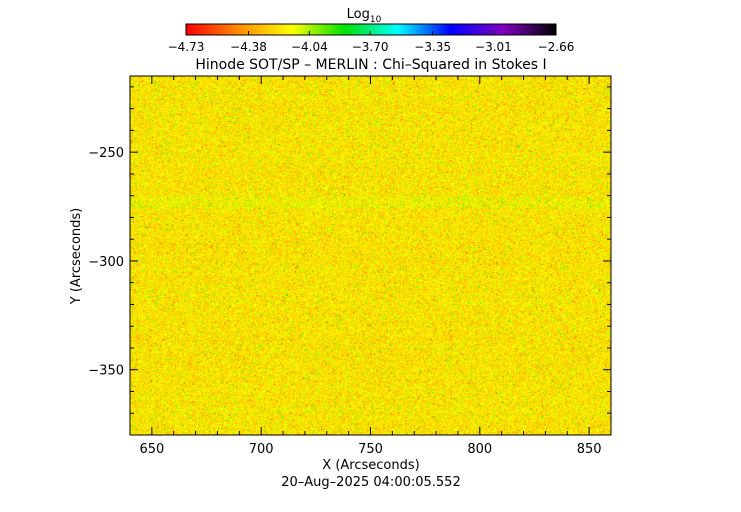 Image resolution: width=741 pixels, height=512 pixels. I want to click on x-tick-label: 750, so click(370, 449).